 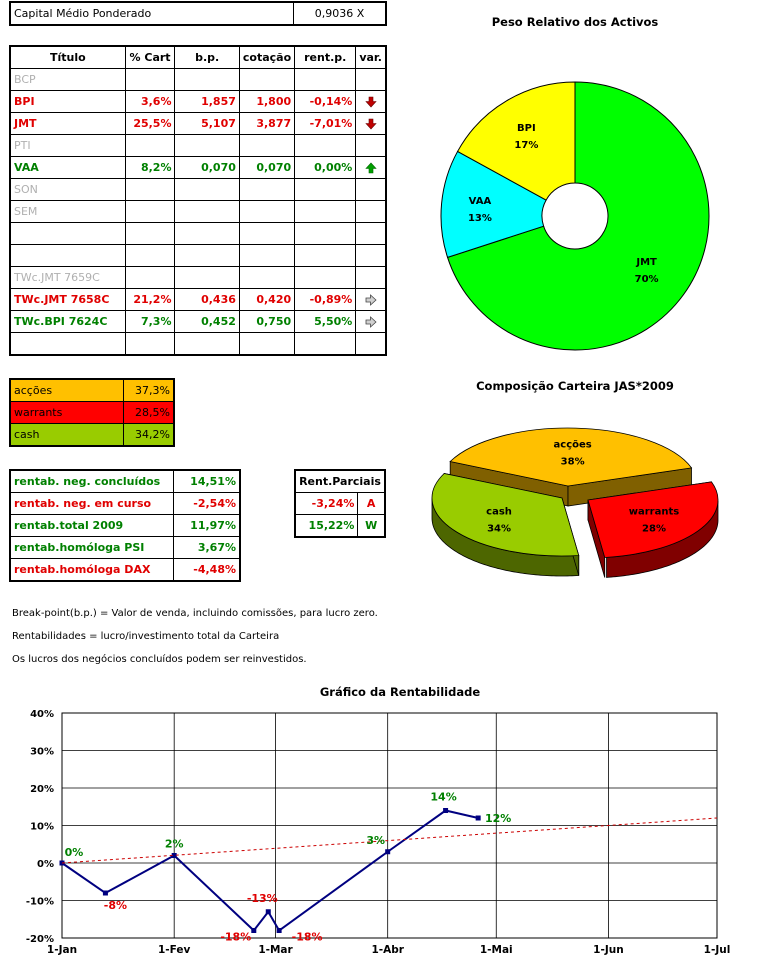 What do you see at coordinates (67, 299) in the screenshot?
I see `cell-titulo: TWc.JMT 7658C` at bounding box center [67, 299].